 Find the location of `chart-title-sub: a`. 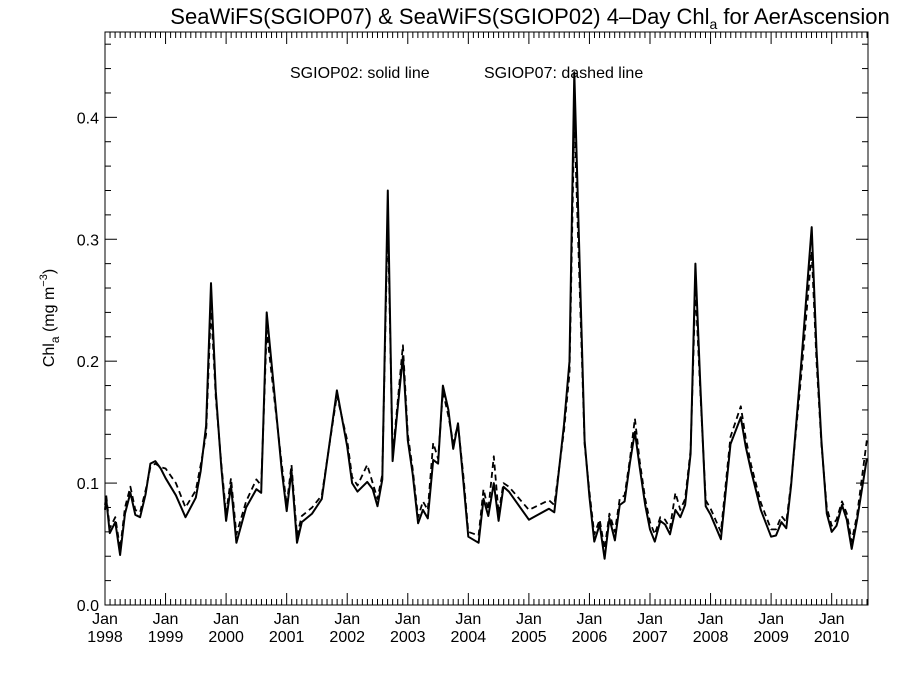

chart-title-sub: a is located at coordinates (713, 24).